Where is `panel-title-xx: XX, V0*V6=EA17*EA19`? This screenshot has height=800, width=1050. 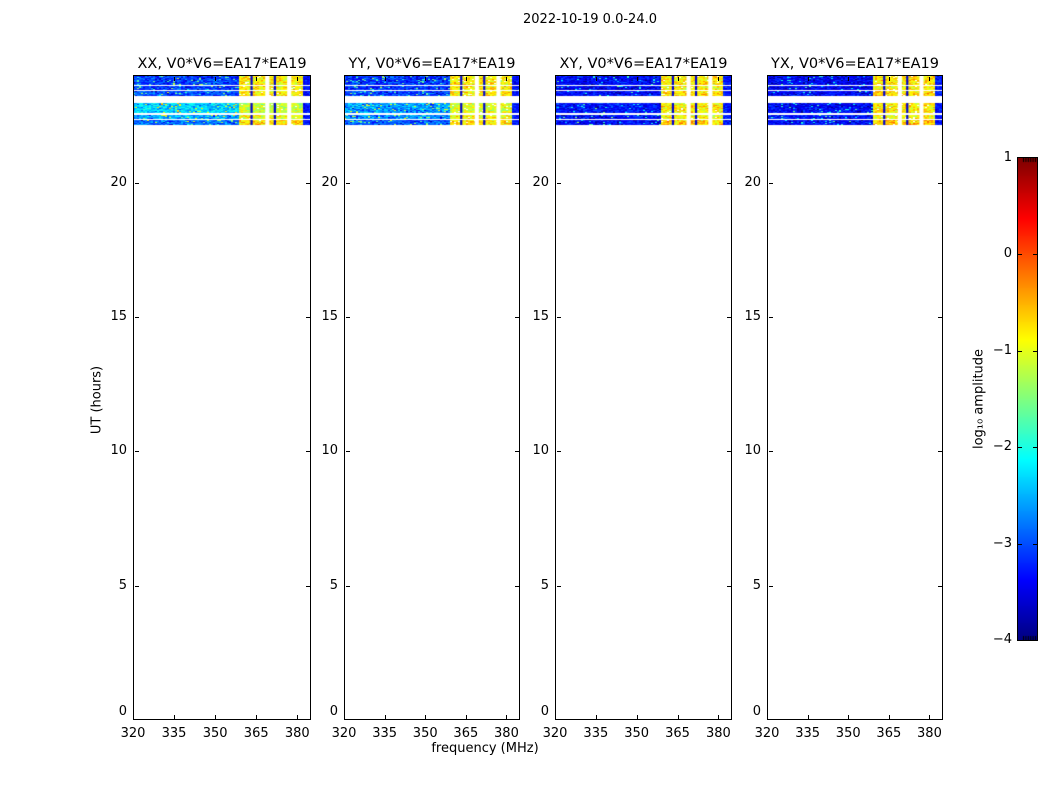
panel-title-xx: XX, V0*V6=EA17*EA19 is located at coordinates (222, 64).